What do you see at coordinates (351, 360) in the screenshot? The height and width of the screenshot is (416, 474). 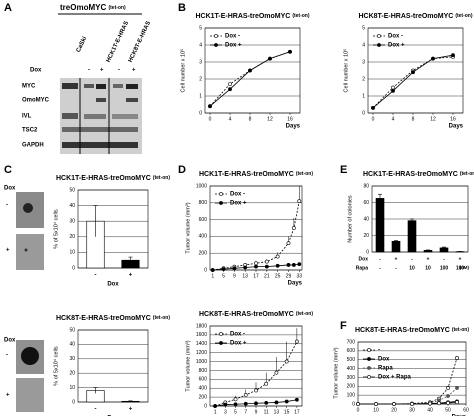 I see `y-tick-label: 500` at bounding box center [351, 360].